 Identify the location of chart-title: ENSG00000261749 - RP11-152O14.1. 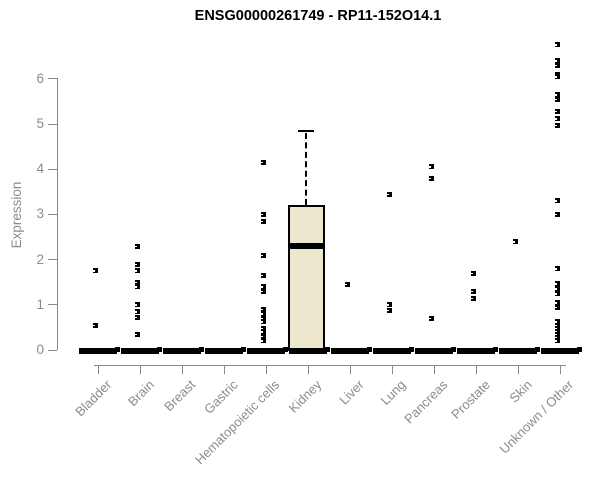
(318, 16).